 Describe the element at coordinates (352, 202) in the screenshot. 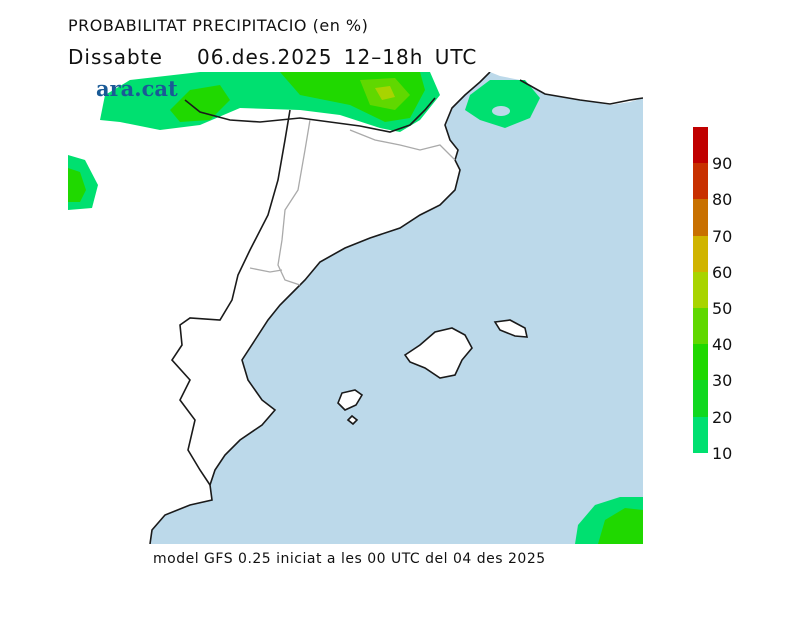

I see `regional-borders` at that location.